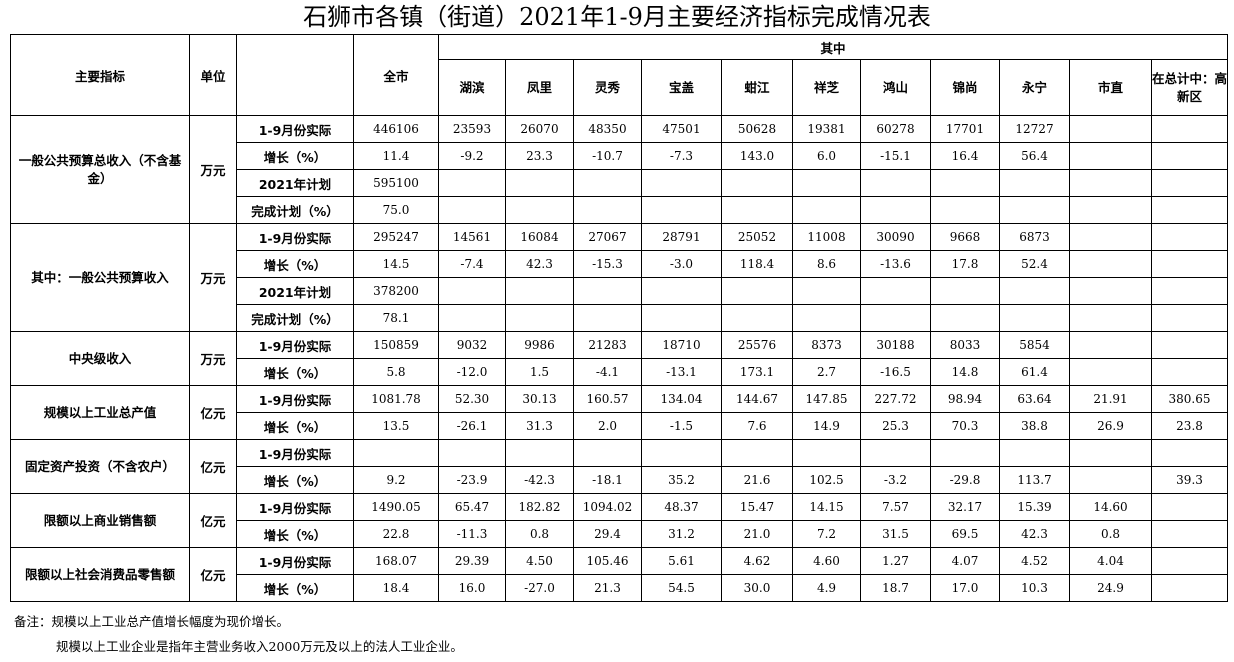  Describe the element at coordinates (757, 561) in the screenshot. I see `town-value-cell: 4.62` at that location.